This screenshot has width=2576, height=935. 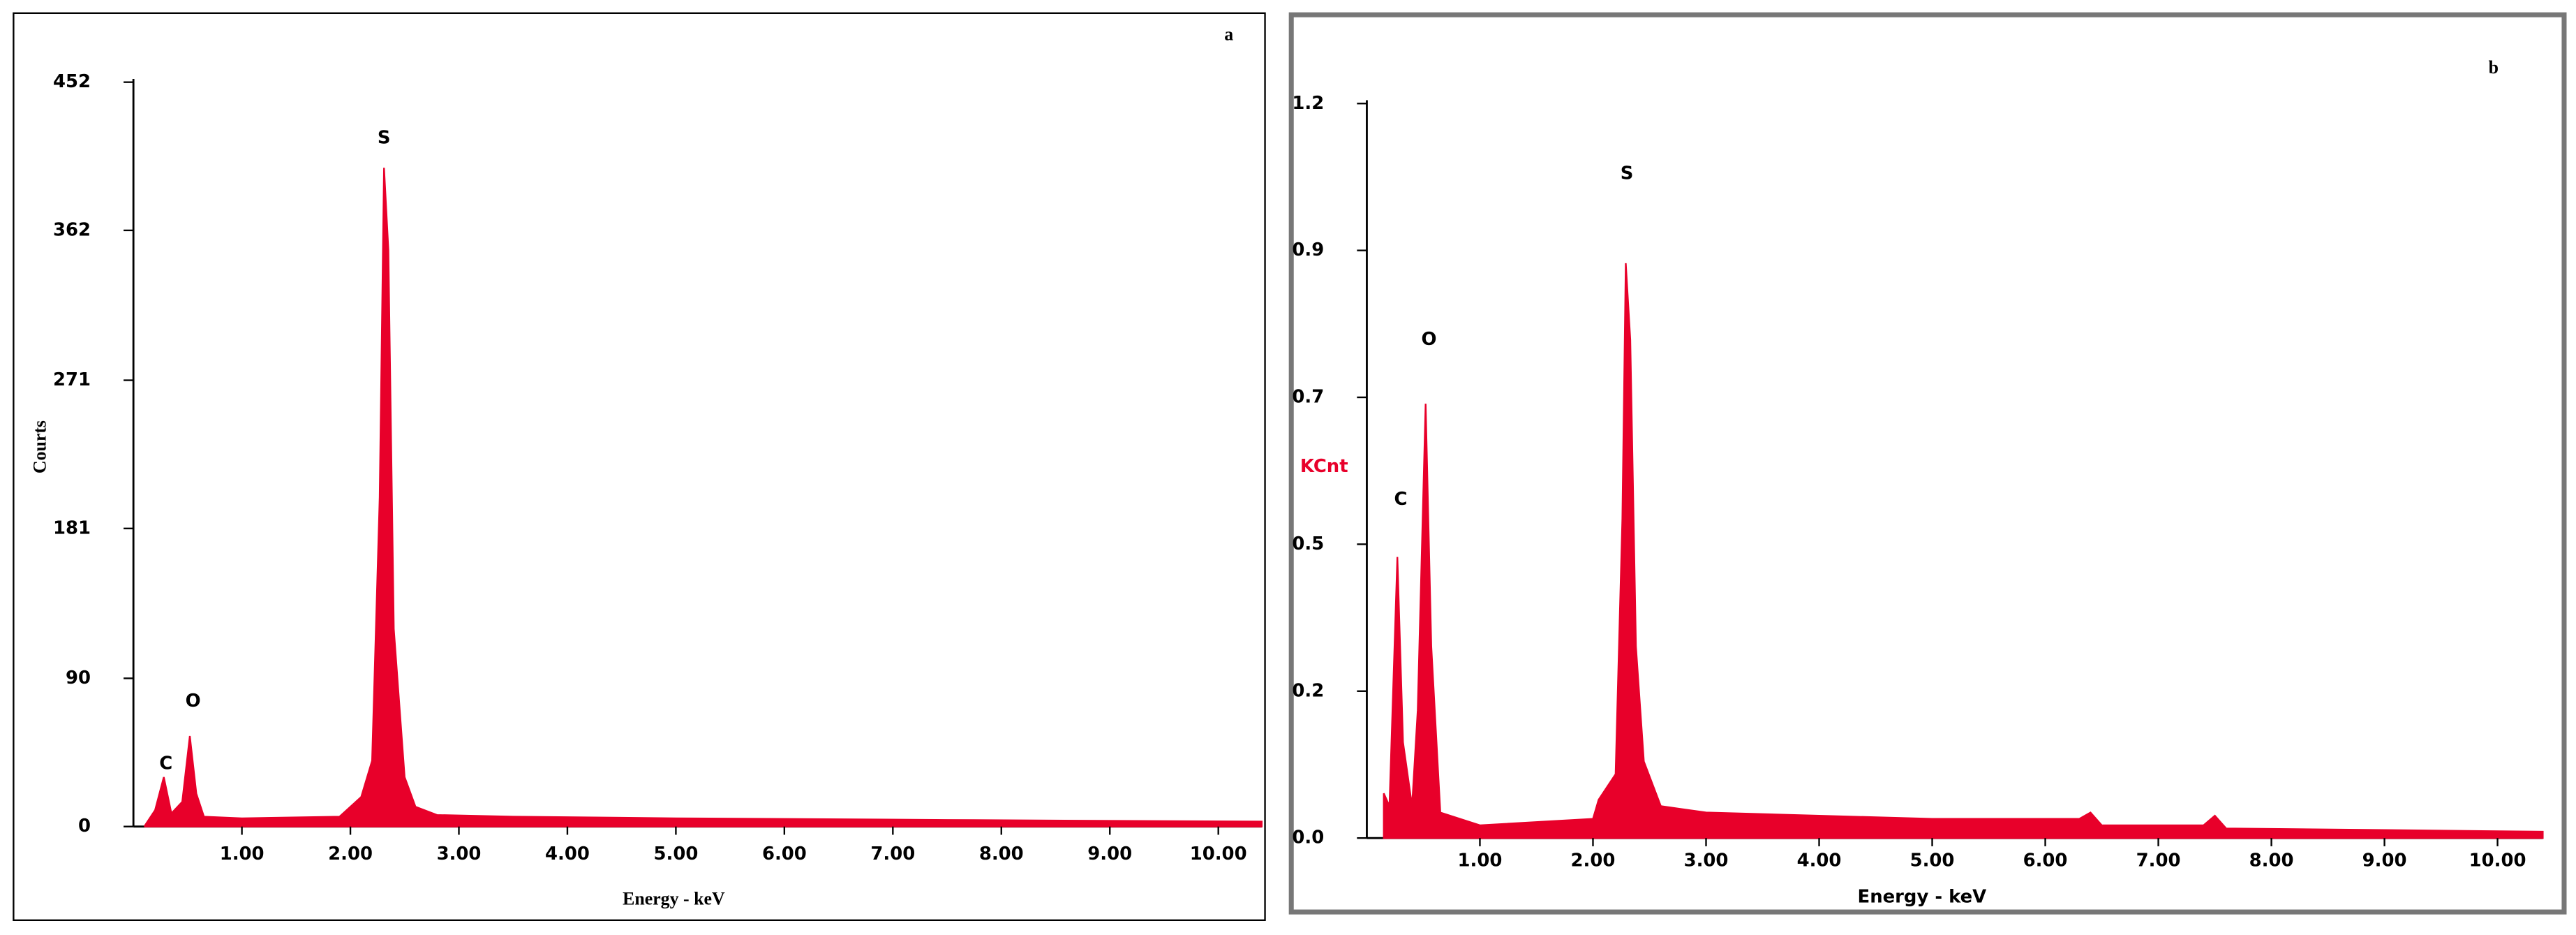 I want to click on y-tick-label: 271, so click(x=72, y=379).